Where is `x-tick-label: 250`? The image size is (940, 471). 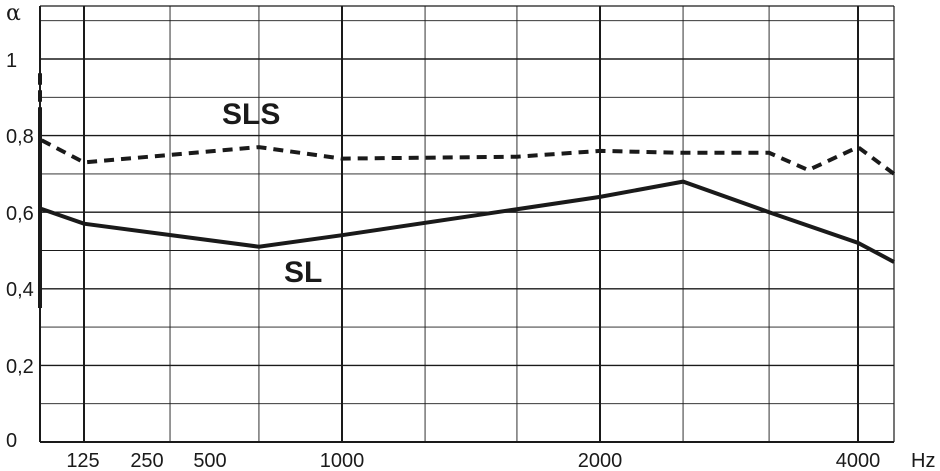
x-tick-label: 250 is located at coordinates (146, 460).